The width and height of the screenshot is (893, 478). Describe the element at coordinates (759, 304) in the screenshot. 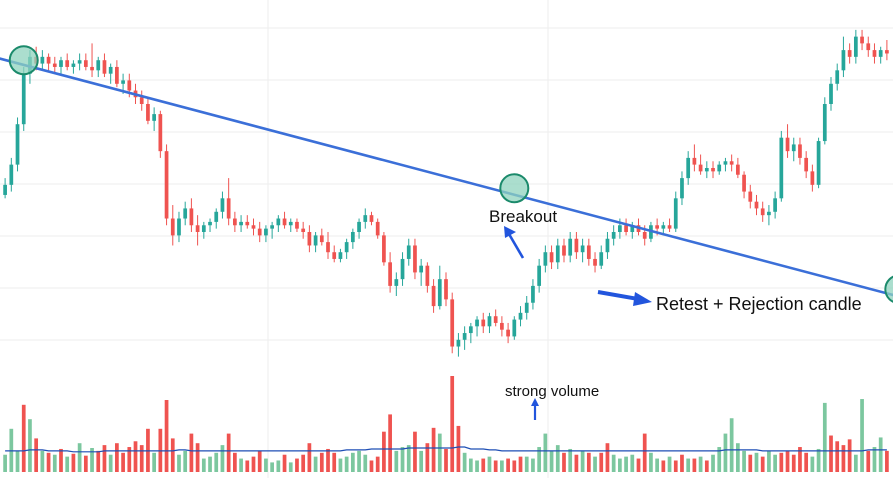

I see `retest-label: Retest + Rejection candle` at that location.